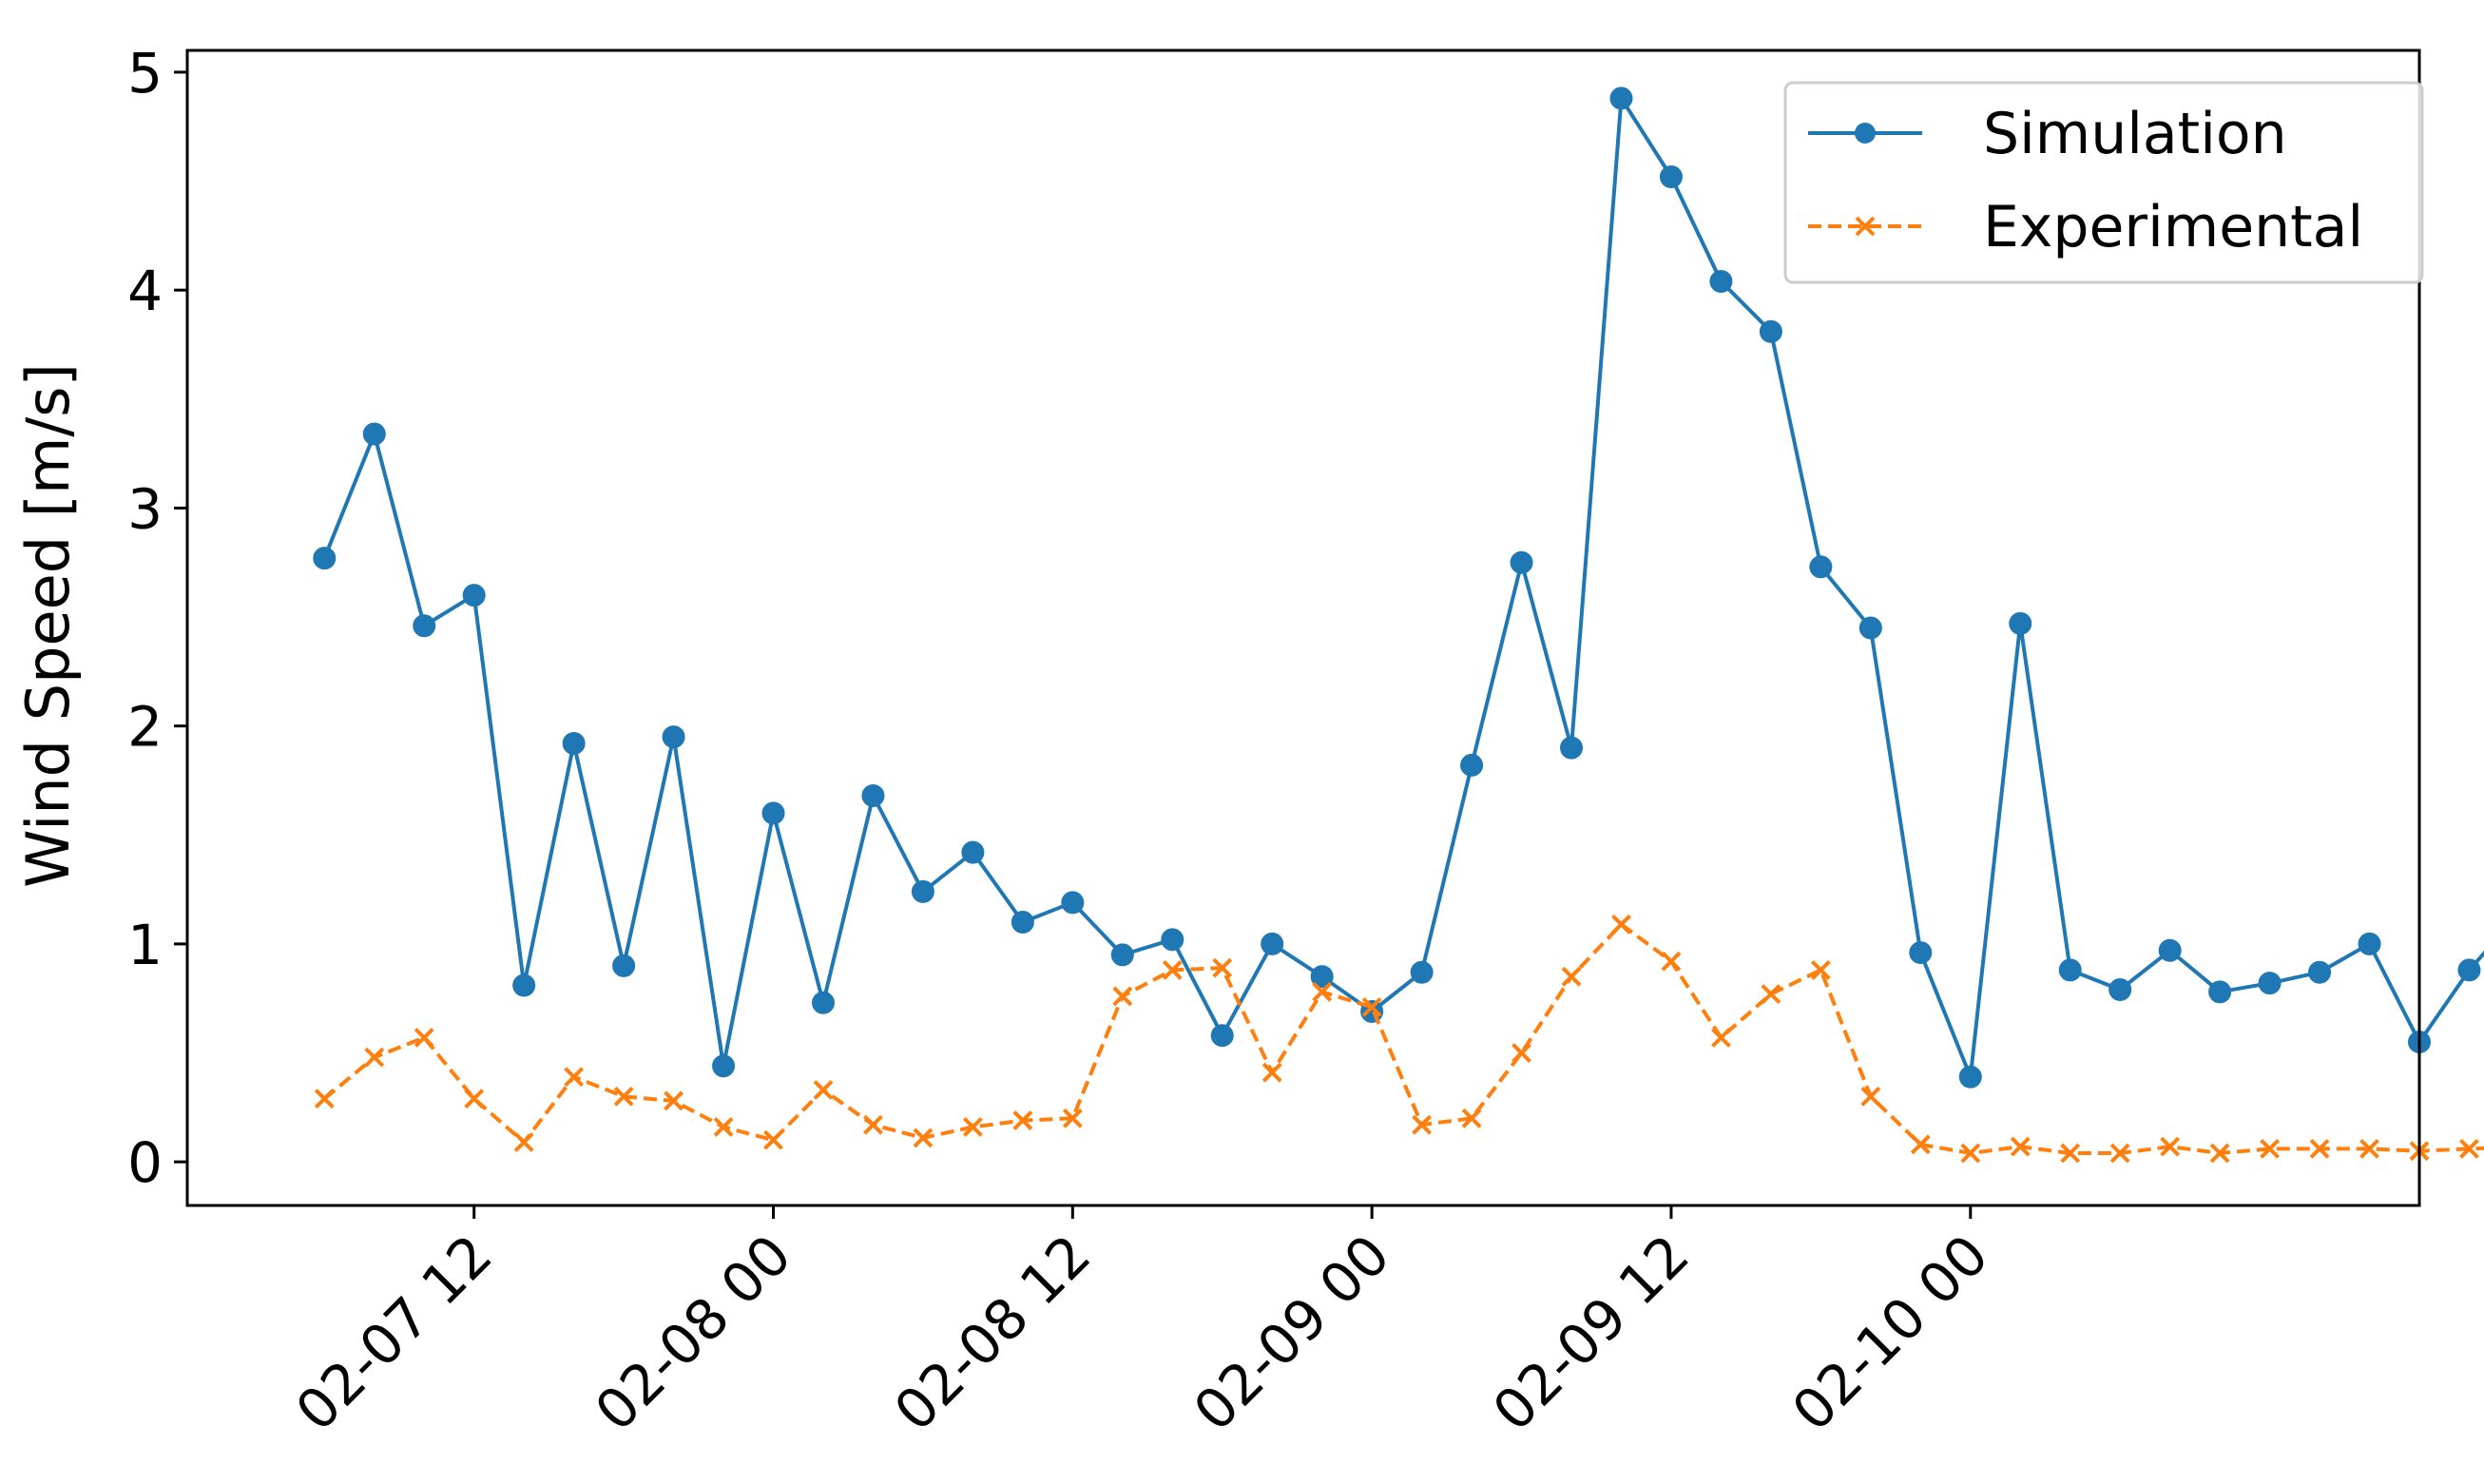 The image size is (2484, 1484). Describe the element at coordinates (145, 1162) in the screenshot. I see `y-tick-label: 0` at that location.